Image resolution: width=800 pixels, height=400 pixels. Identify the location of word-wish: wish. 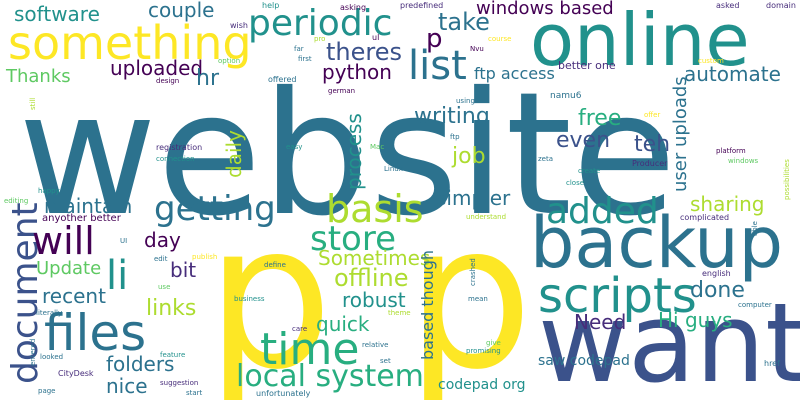
(239, 25).